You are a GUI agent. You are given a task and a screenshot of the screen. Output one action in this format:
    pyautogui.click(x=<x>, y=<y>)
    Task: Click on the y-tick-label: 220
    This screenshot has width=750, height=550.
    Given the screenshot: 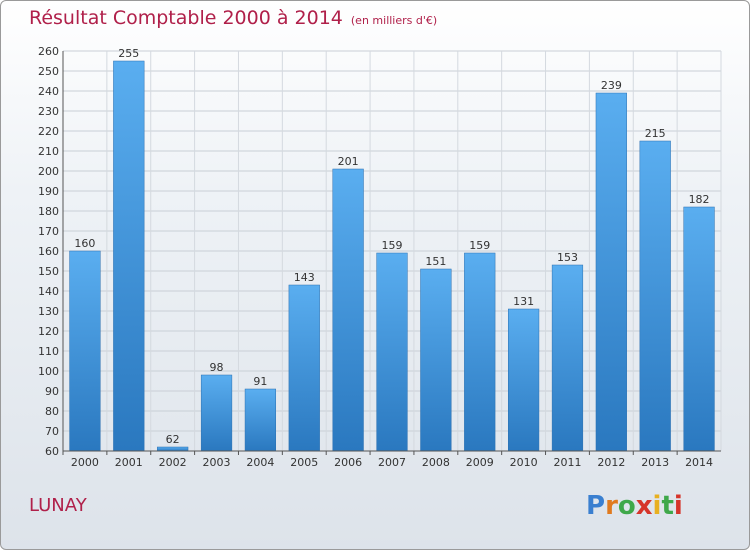 What is the action you would take?
    pyautogui.click(x=48, y=131)
    